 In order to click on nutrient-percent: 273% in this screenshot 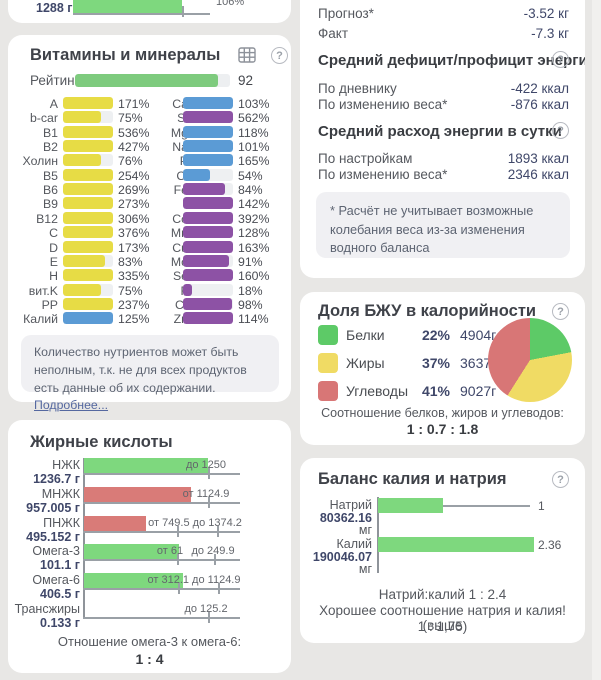, I will do `click(134, 204)`.